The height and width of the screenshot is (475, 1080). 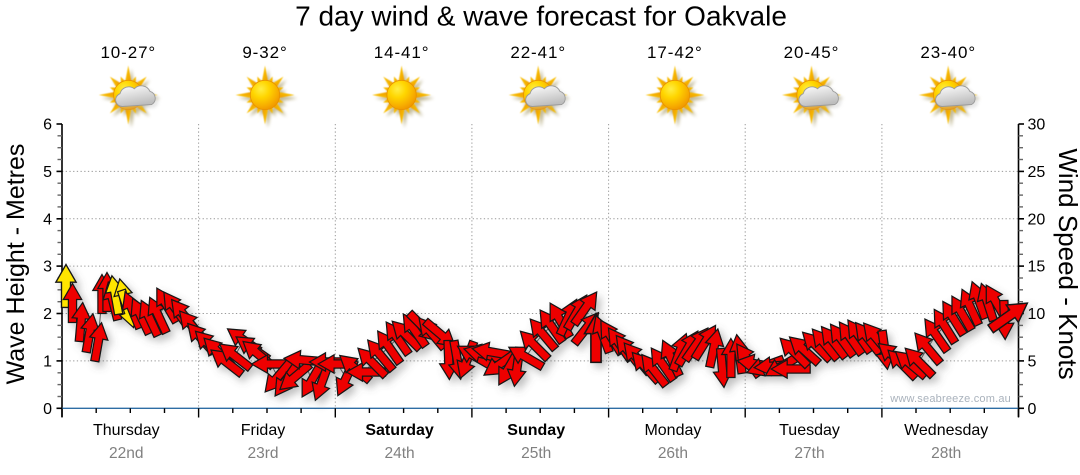 I want to click on svg-text: www.seabreeze.com.au, so click(x=950, y=399).